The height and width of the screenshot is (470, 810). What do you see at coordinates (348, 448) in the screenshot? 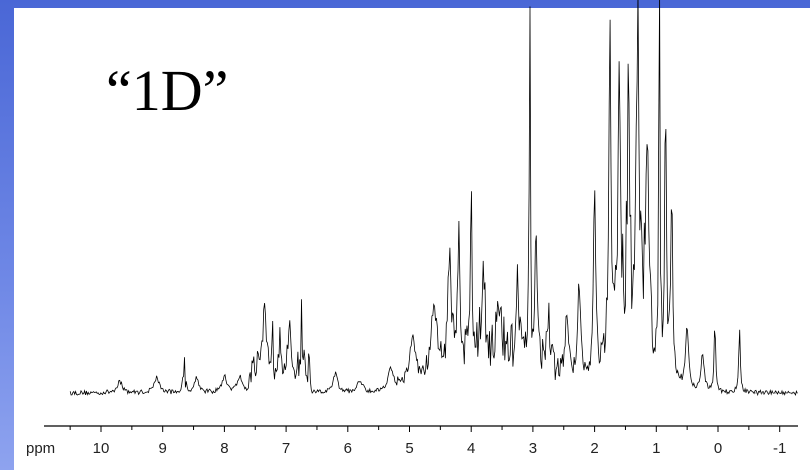
I see `x-tick-label: 6` at bounding box center [348, 448].